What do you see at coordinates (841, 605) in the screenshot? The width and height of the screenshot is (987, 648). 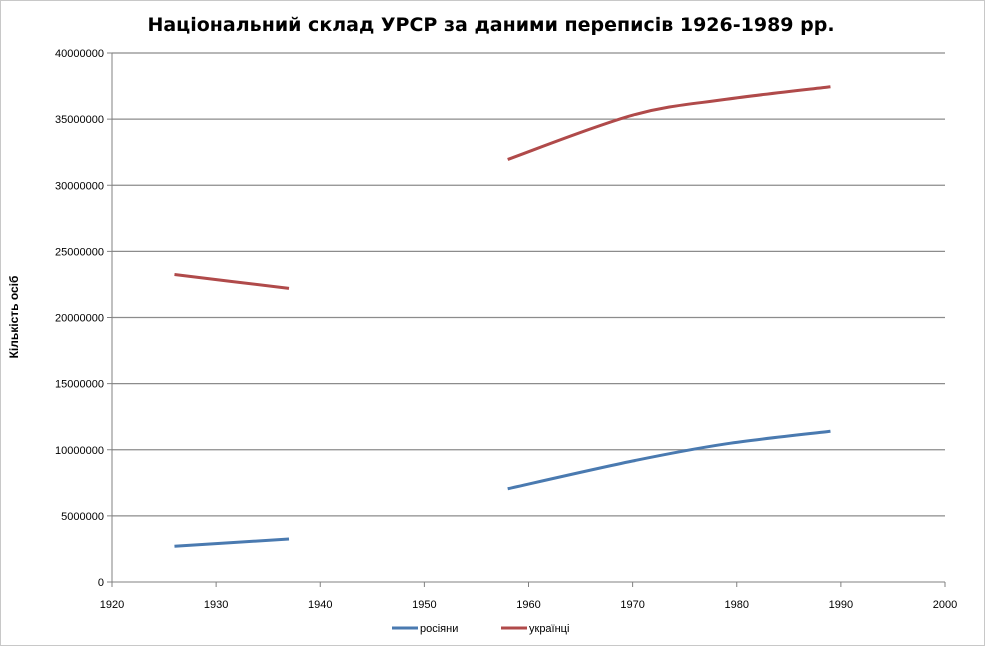 I see `x-tick-label: 1990` at bounding box center [841, 605].